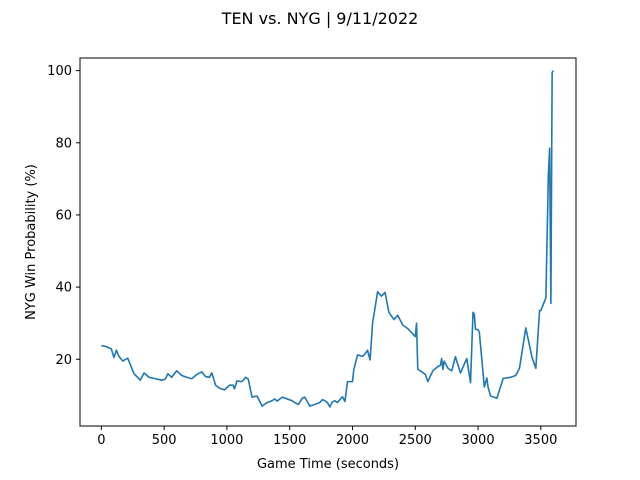  Describe the element at coordinates (164, 440) in the screenshot. I see `x-tick-label: 500` at that location.